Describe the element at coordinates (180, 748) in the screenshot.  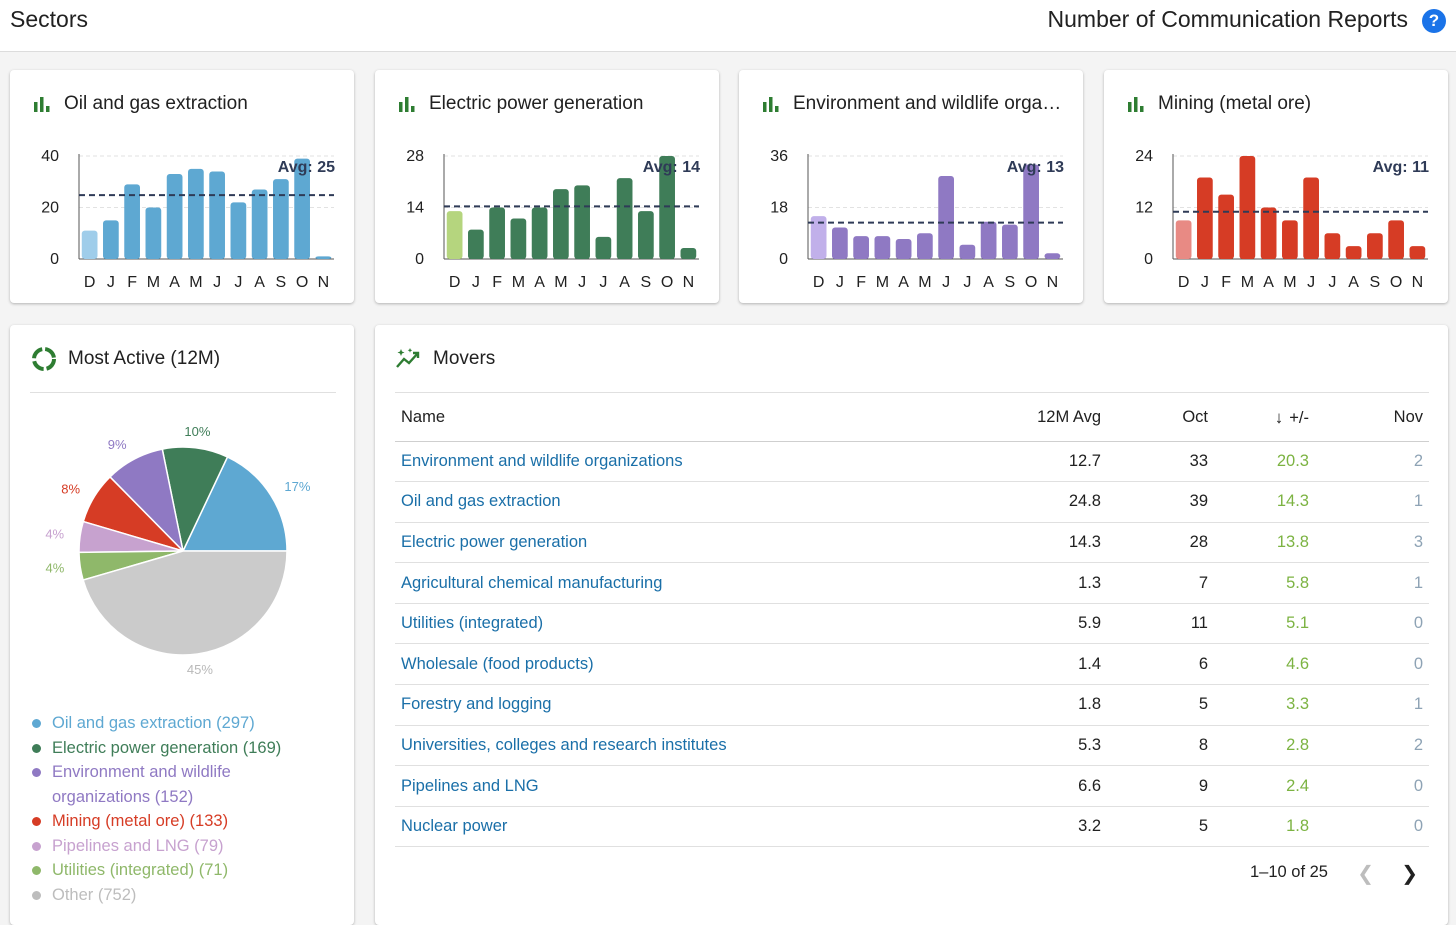
I see `legend-item: Electric power generation (169)` at that location.